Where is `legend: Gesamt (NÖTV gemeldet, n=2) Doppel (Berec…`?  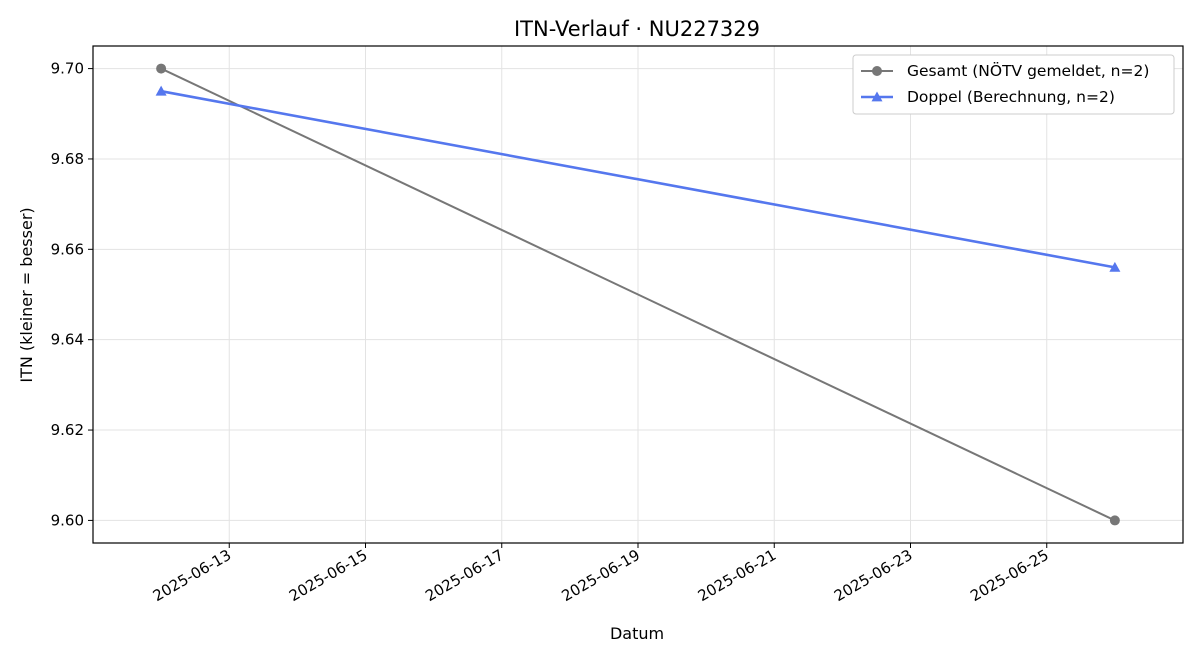 legend: Gesamt (NÖTV gemeldet, n=2) Doppel (Berec… is located at coordinates (1013, 84).